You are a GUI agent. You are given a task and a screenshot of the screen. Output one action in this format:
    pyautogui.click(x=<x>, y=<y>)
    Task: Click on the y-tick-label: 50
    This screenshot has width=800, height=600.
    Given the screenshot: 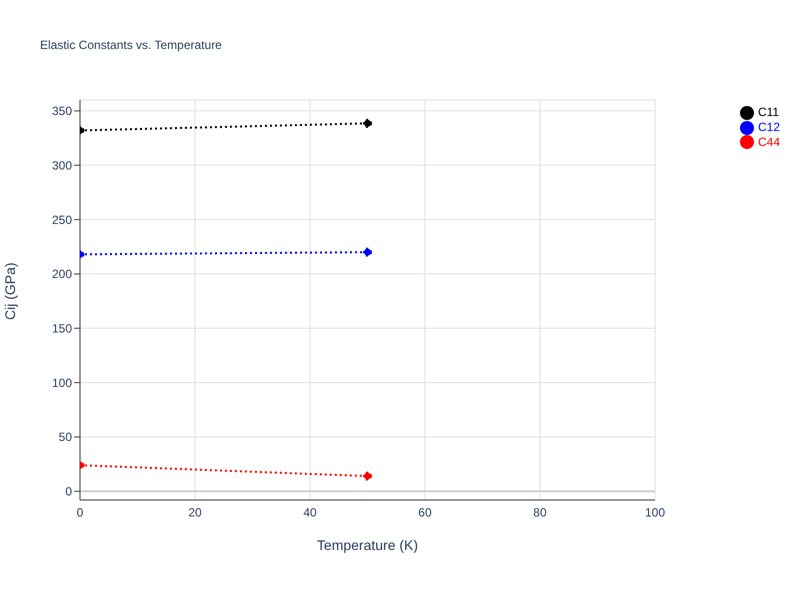 What is the action you would take?
    pyautogui.click(x=65, y=437)
    